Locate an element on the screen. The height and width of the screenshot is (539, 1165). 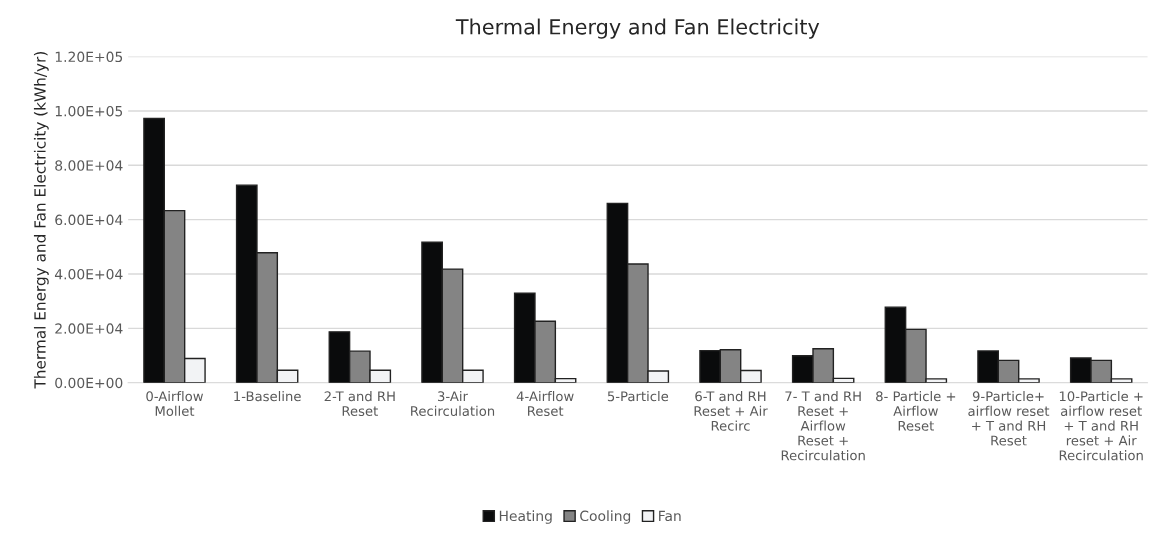
x-tick-label: 0-Airflow Mollet is located at coordinates (175, 404).